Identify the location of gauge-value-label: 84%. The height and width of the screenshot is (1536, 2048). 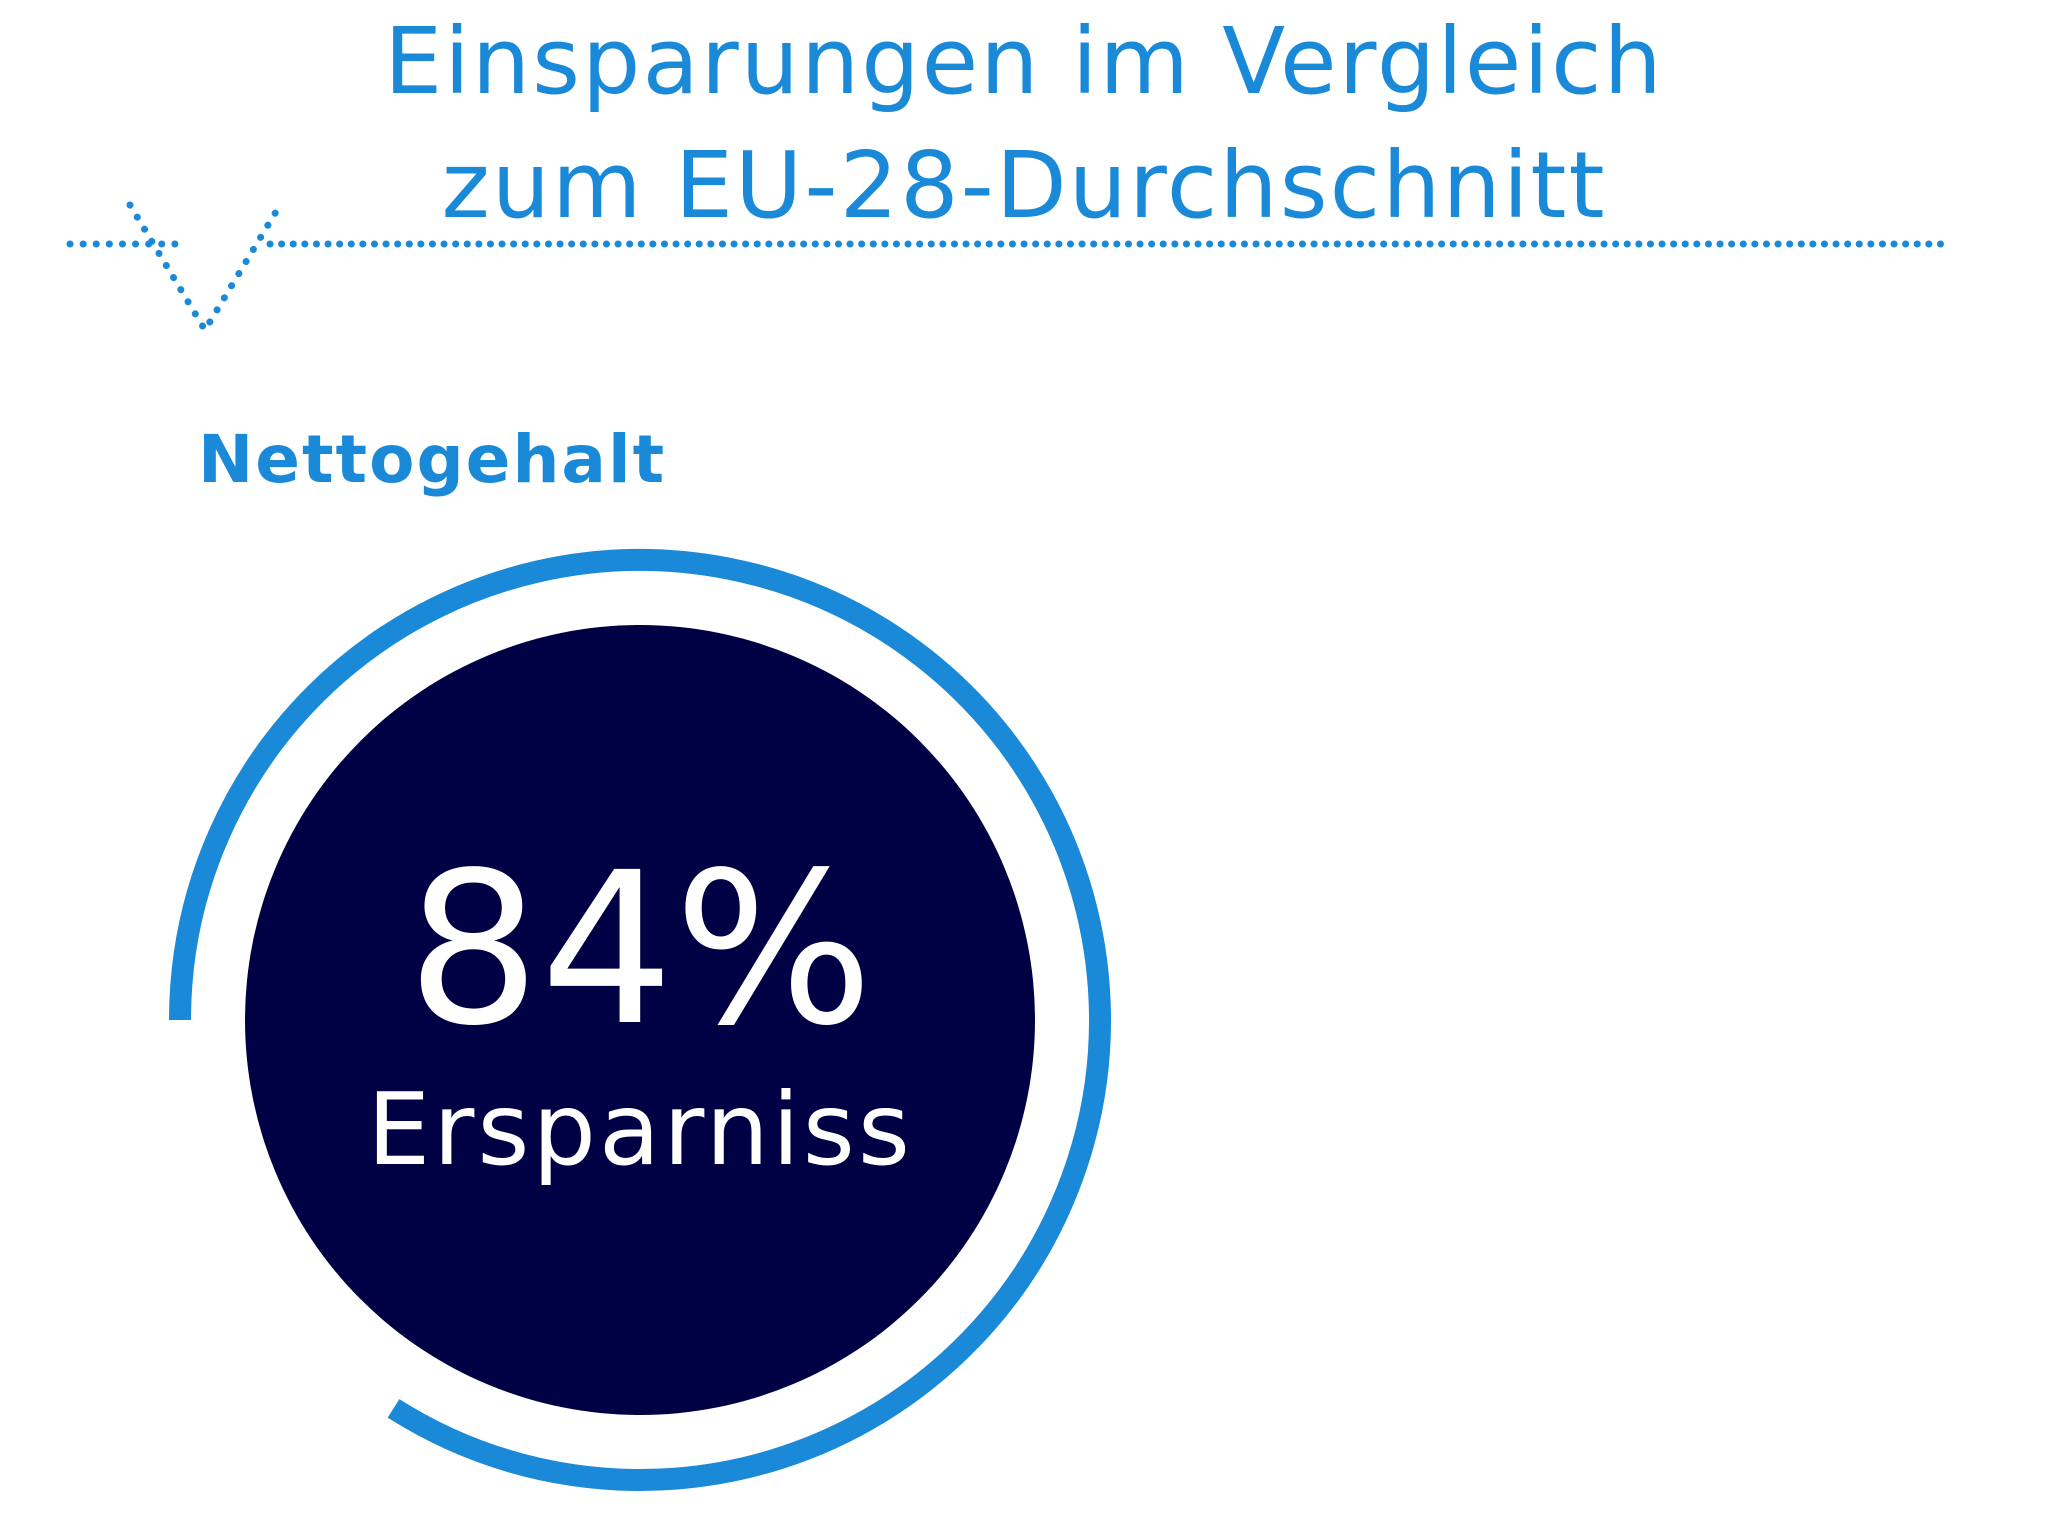
(640, 949).